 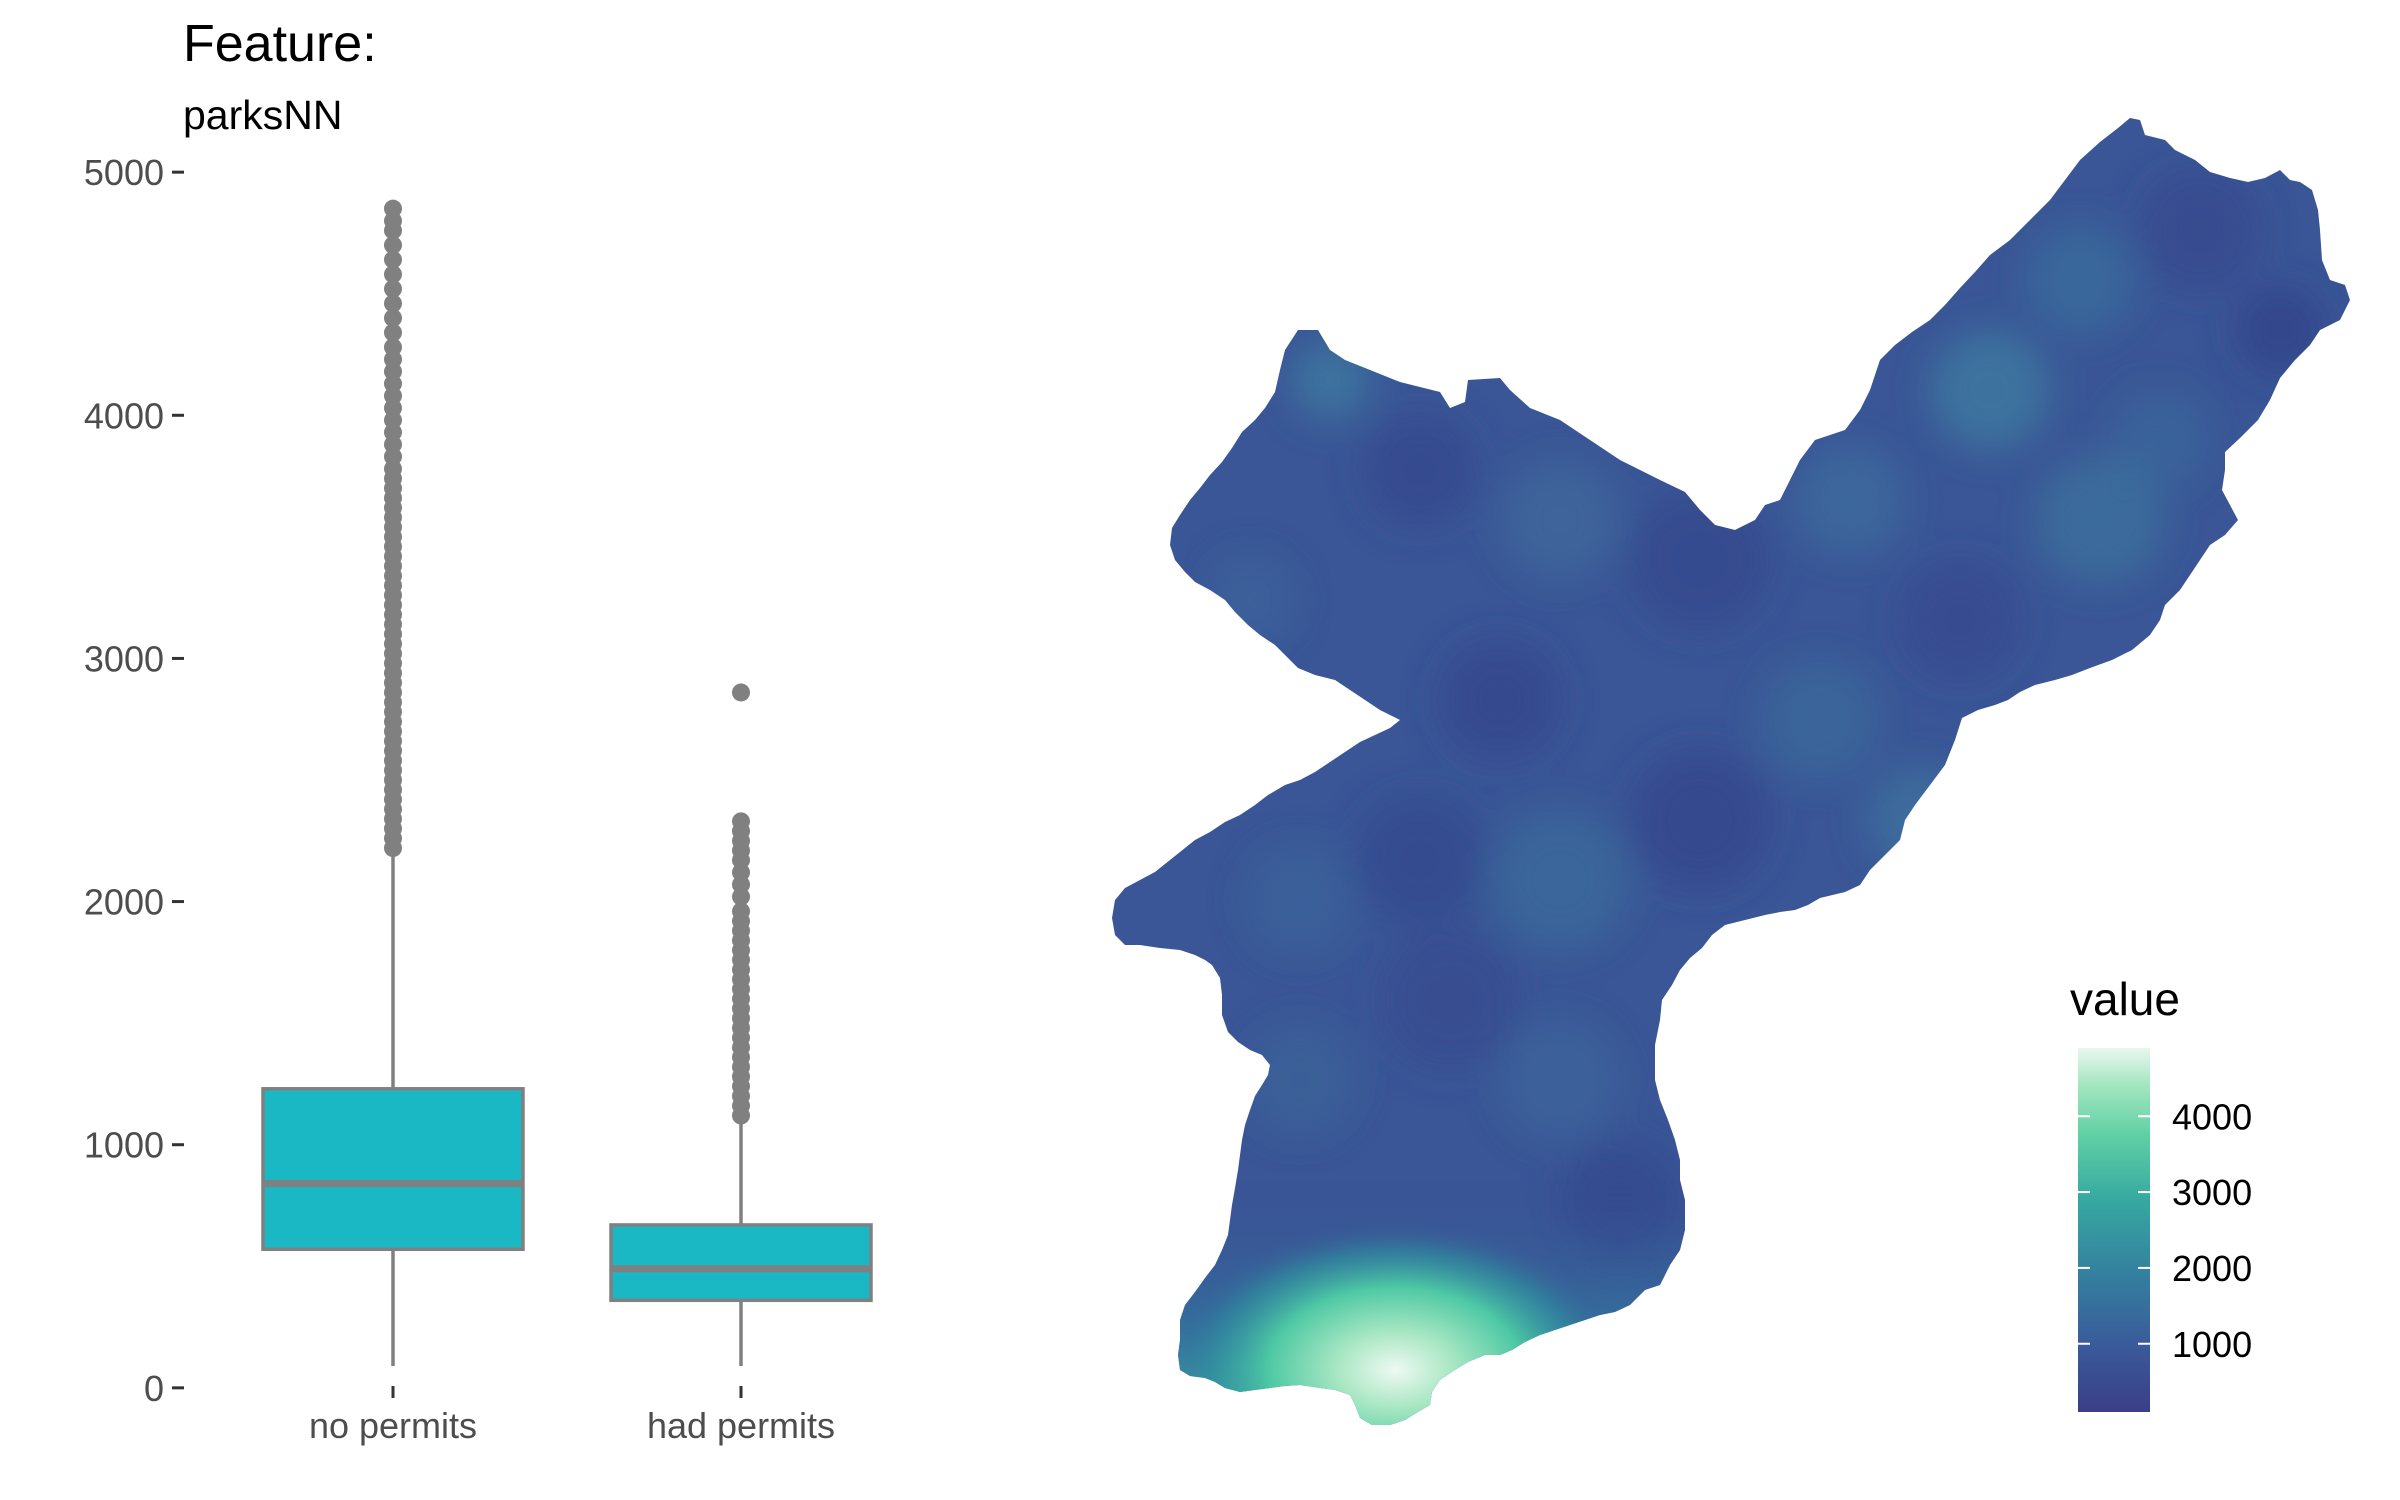 I want to click on color-legend: value 1000 2000 3000 4000, so click(x=2161, y=1192).